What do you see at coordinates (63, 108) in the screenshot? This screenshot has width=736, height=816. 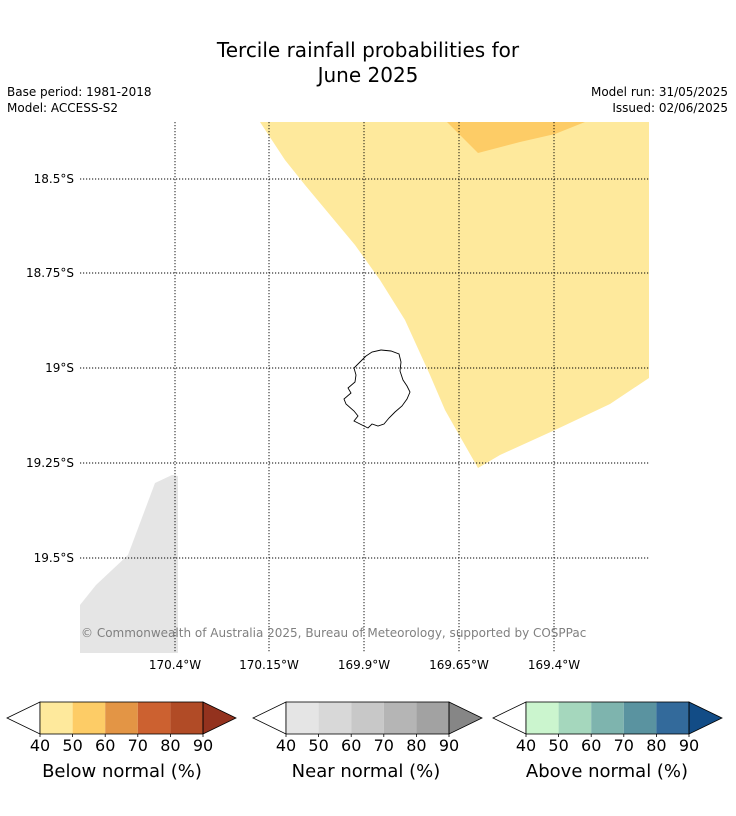 I see `model-name: Model: ACCESS-S2` at bounding box center [63, 108].